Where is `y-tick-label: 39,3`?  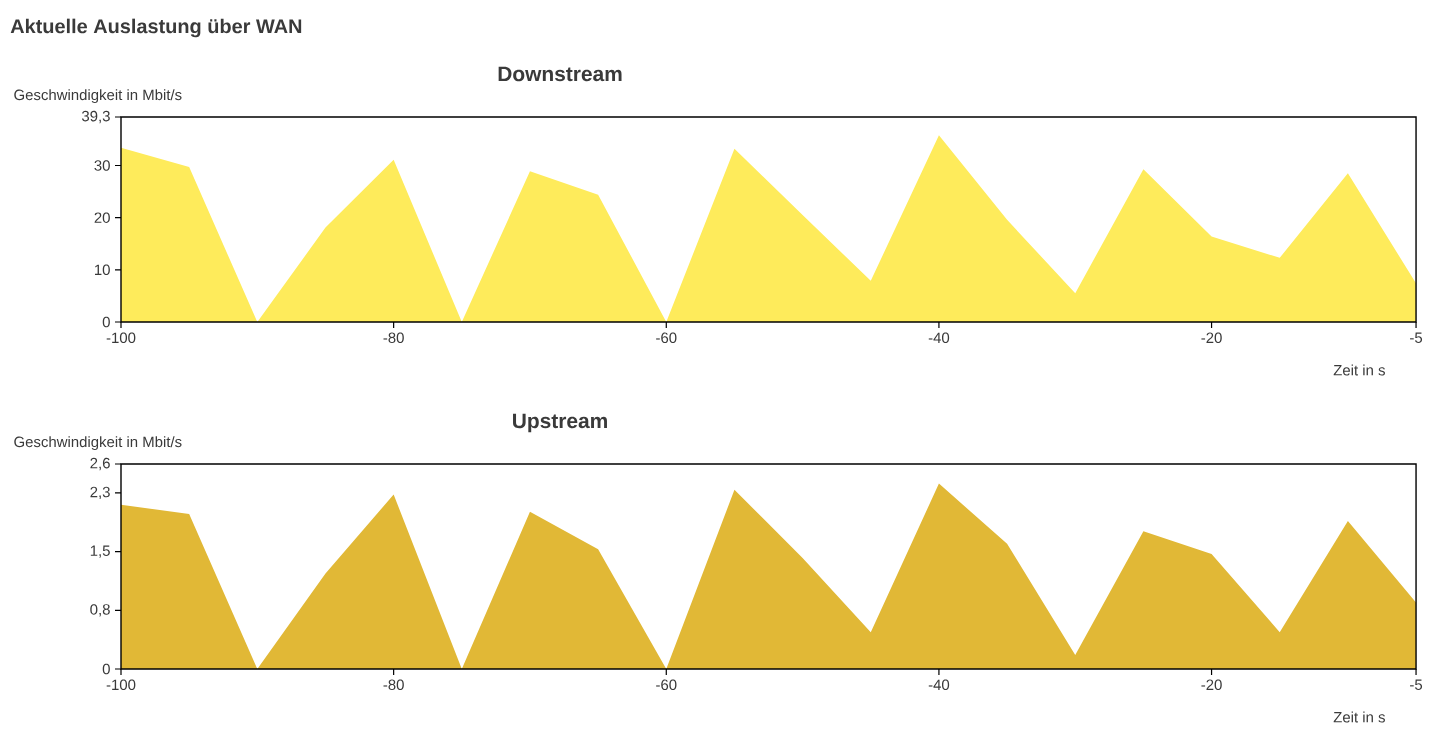 y-tick-label: 39,3 is located at coordinates (95, 117).